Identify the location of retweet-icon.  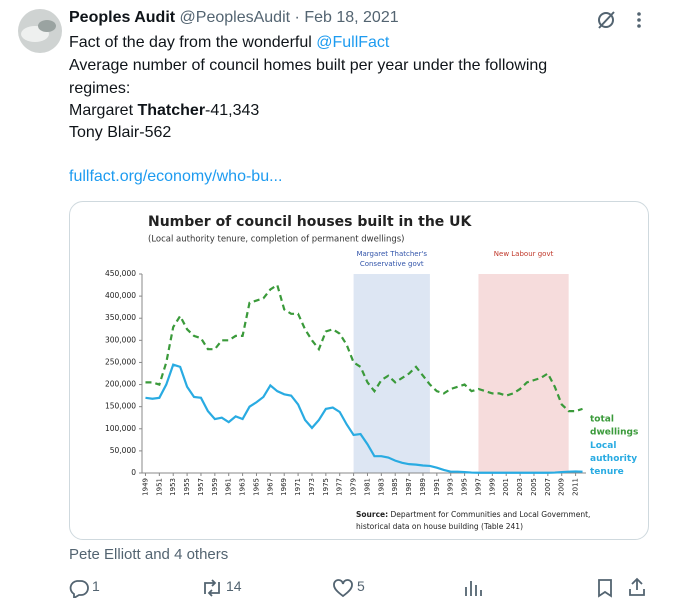
(212, 588).